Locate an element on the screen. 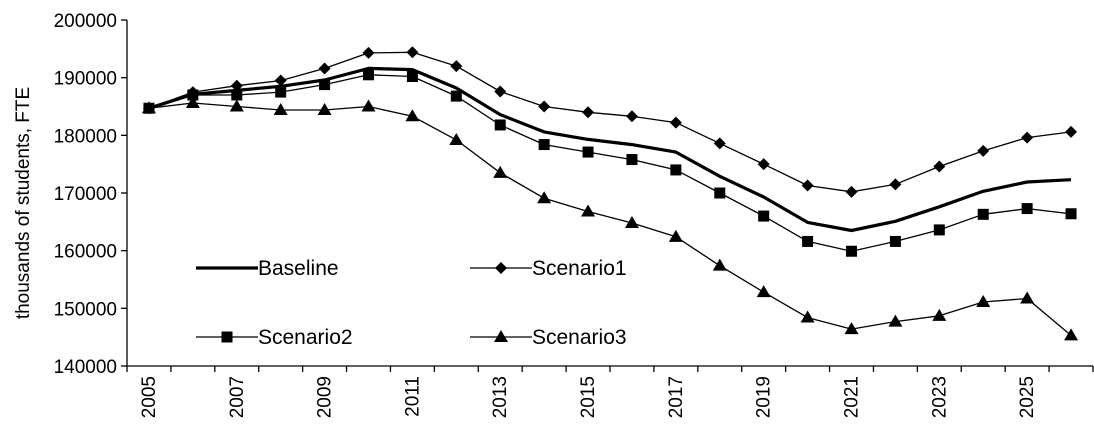  legend-label: Scenario1 is located at coordinates (579, 268).